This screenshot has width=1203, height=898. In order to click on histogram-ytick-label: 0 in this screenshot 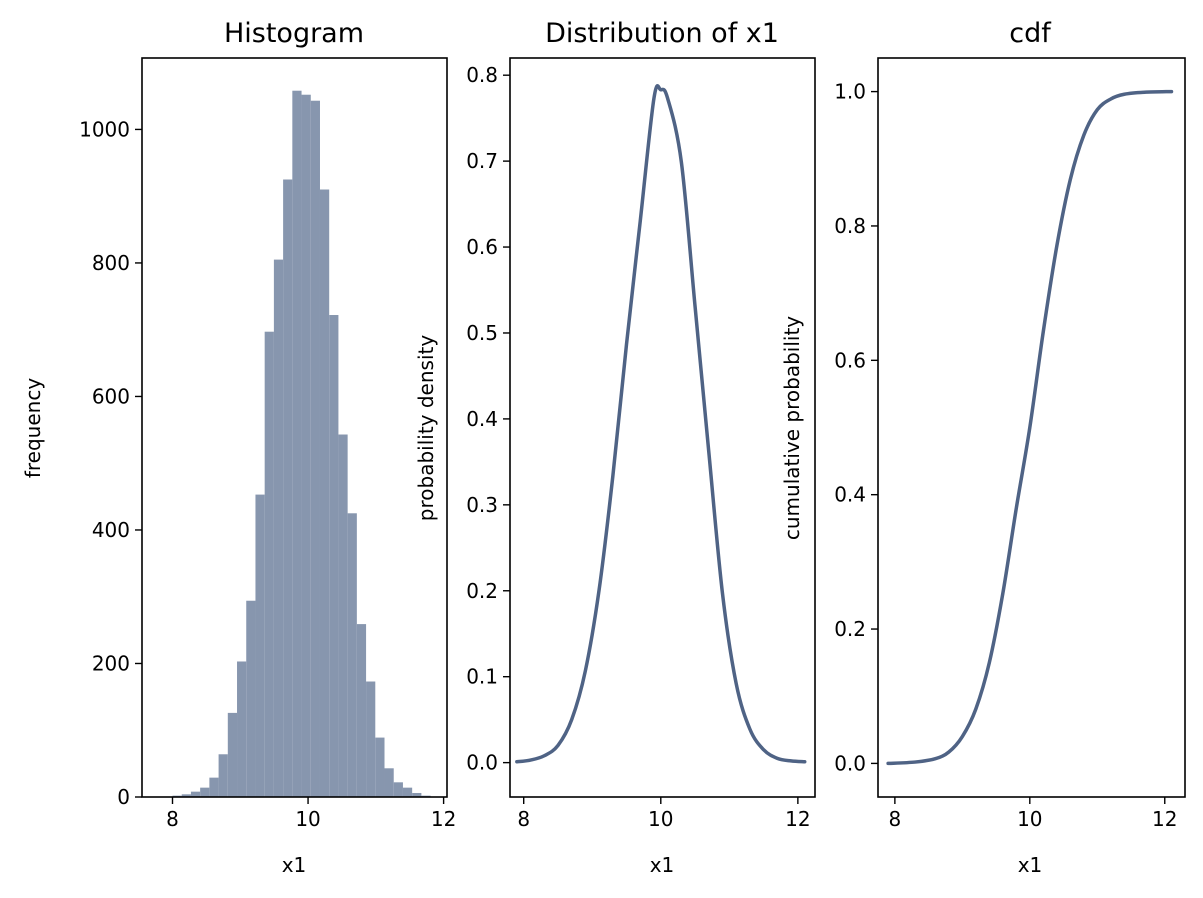, I will do `click(123, 797)`.